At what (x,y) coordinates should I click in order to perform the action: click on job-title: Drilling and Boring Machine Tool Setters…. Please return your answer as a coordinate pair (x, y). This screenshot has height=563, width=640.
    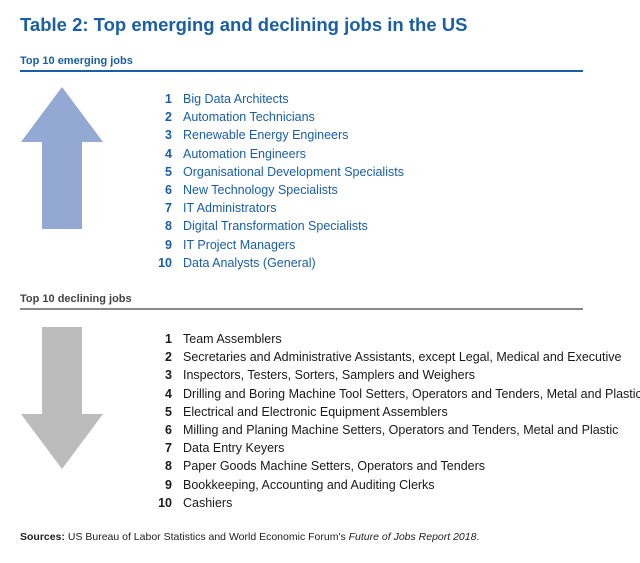
    Looking at the image, I should click on (411, 393).